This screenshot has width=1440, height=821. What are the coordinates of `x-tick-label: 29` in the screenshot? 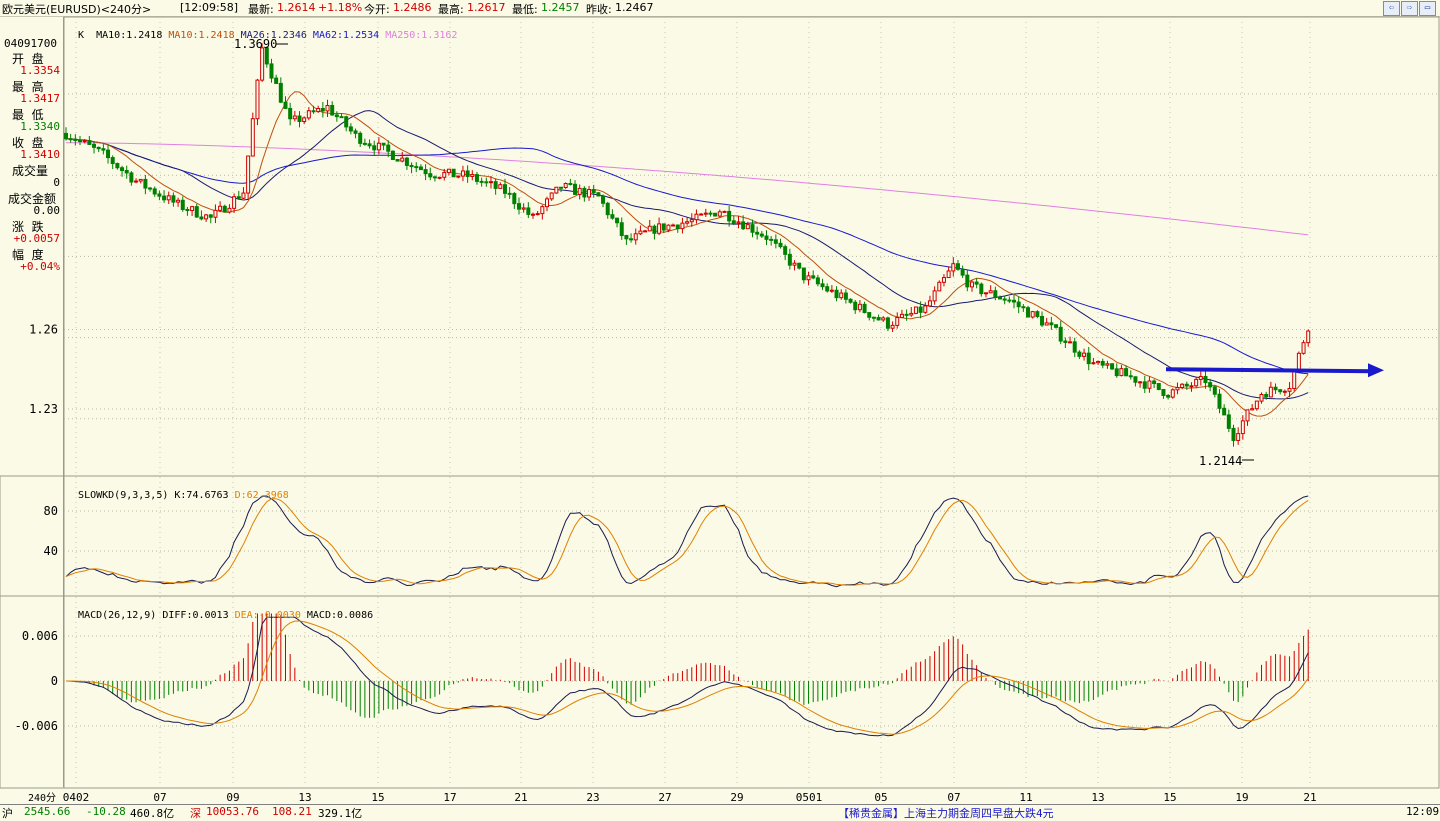 It's located at (736, 797).